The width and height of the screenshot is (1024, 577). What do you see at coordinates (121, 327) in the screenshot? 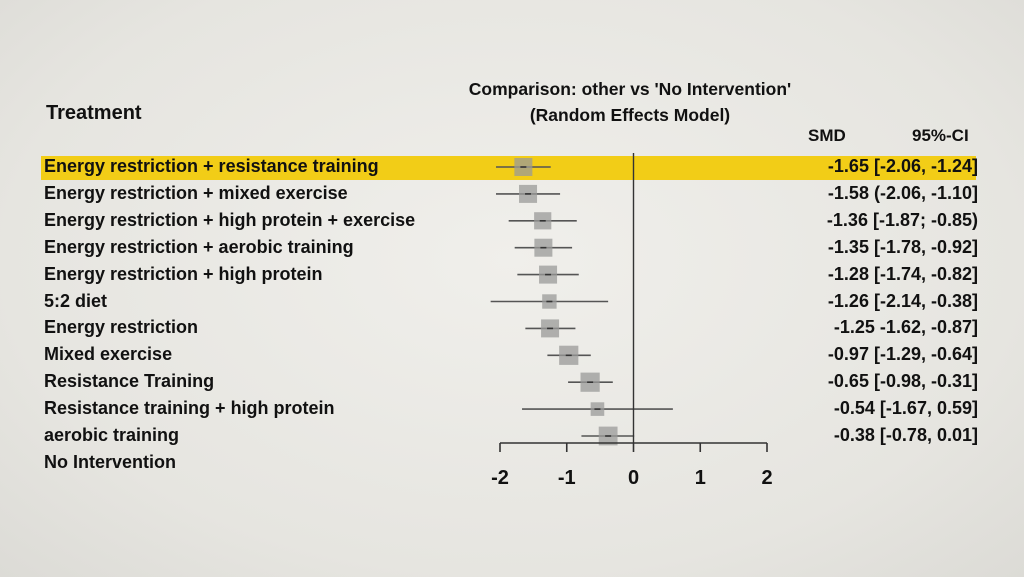
I see `row-label: Energy restriction` at bounding box center [121, 327].